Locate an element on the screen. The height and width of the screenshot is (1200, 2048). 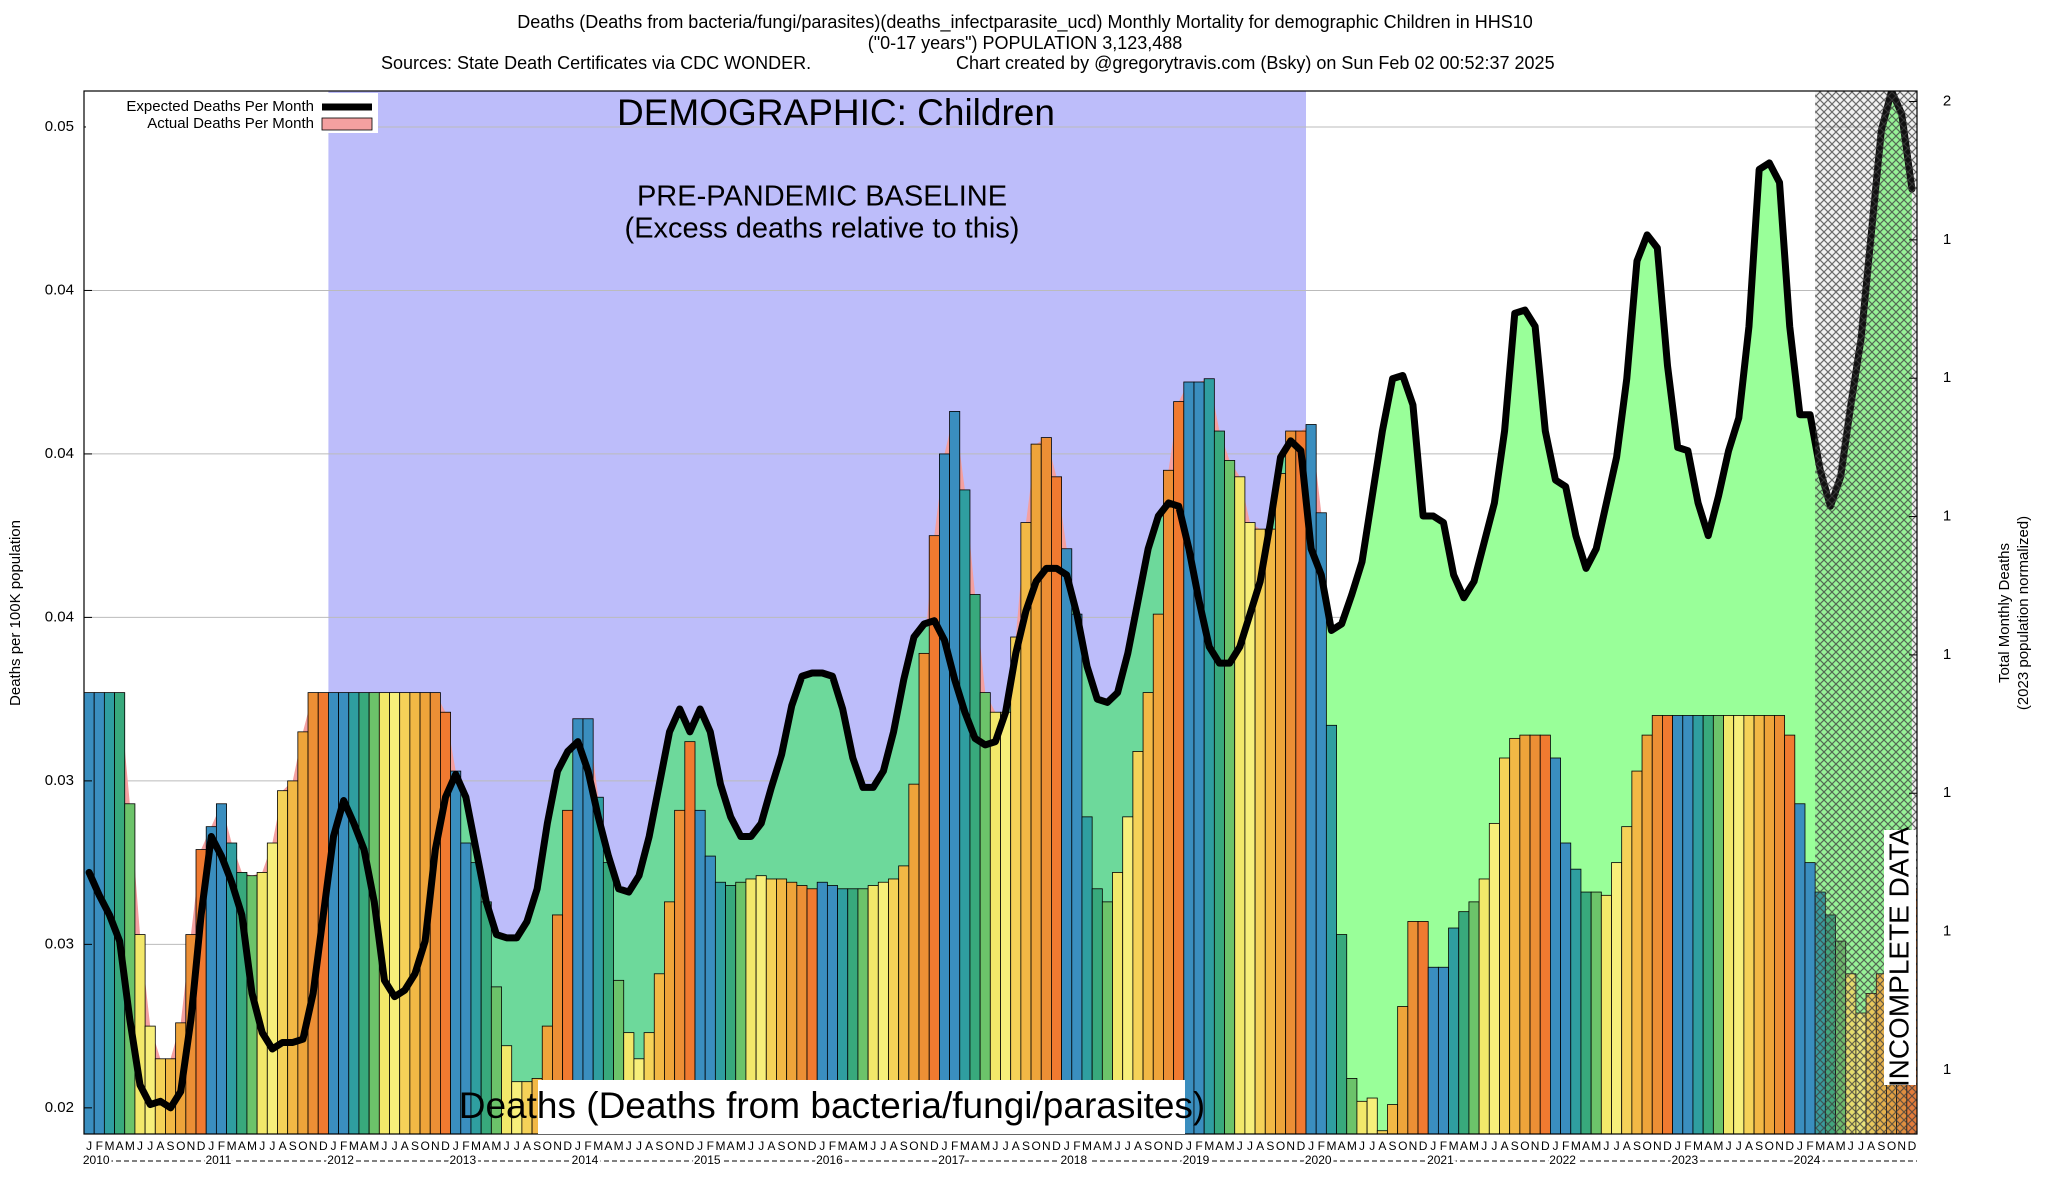
year-label: 2012 is located at coordinates (340, 1160).